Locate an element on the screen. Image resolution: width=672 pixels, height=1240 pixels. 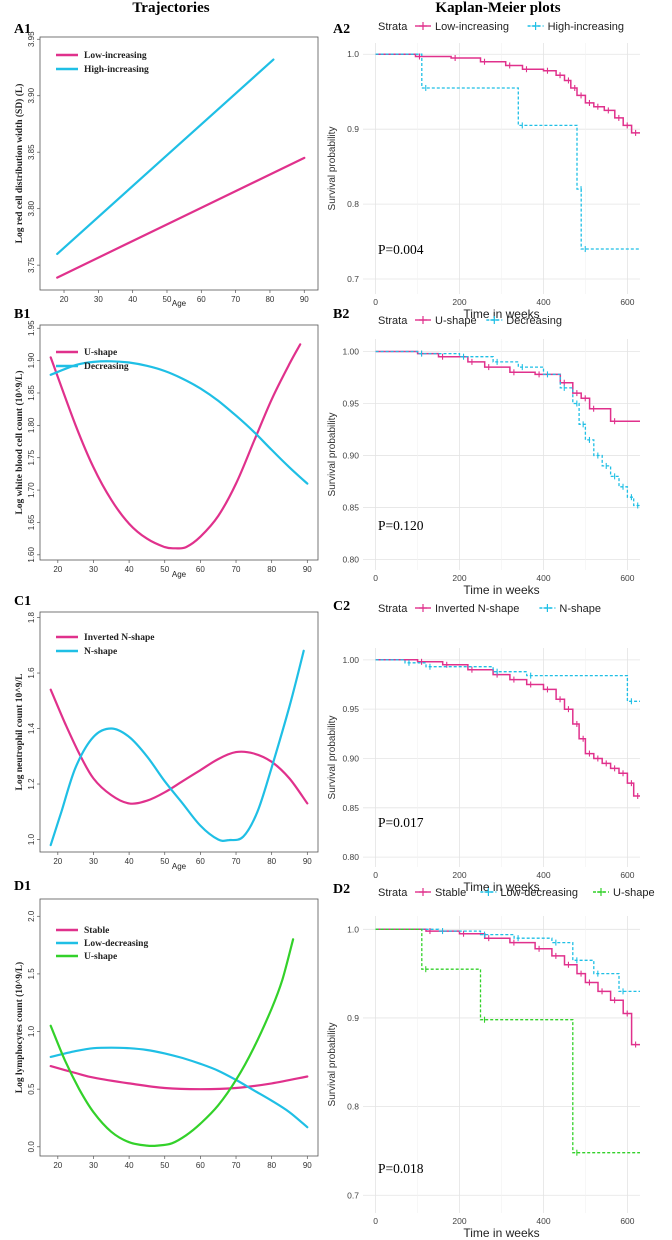
y-tick-label: 0.7 is located at coordinates (353, 279).